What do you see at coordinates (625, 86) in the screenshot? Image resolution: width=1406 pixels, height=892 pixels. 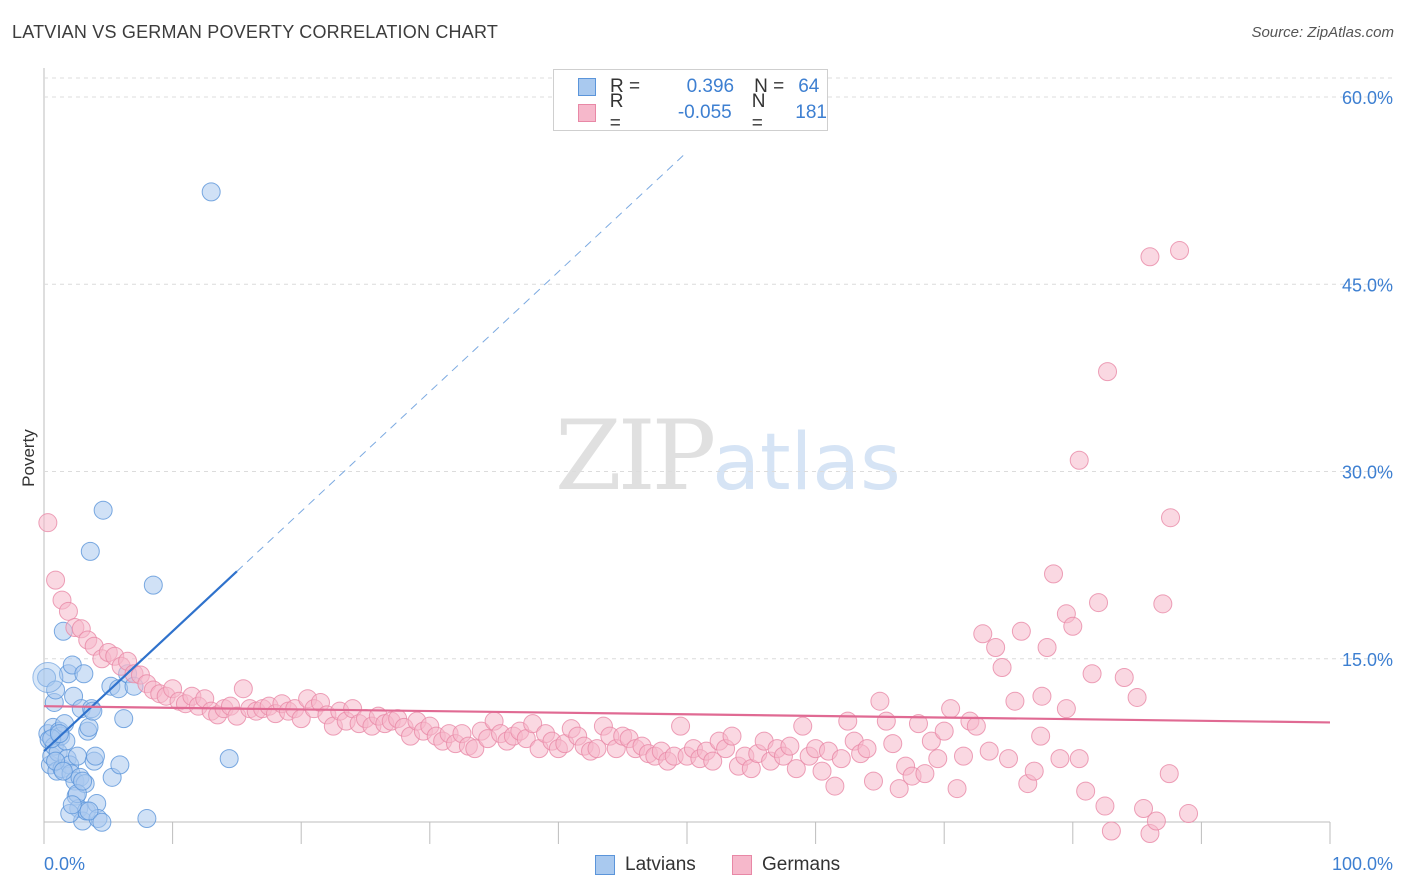 I see `latvians-r-label: R =` at bounding box center [625, 86].